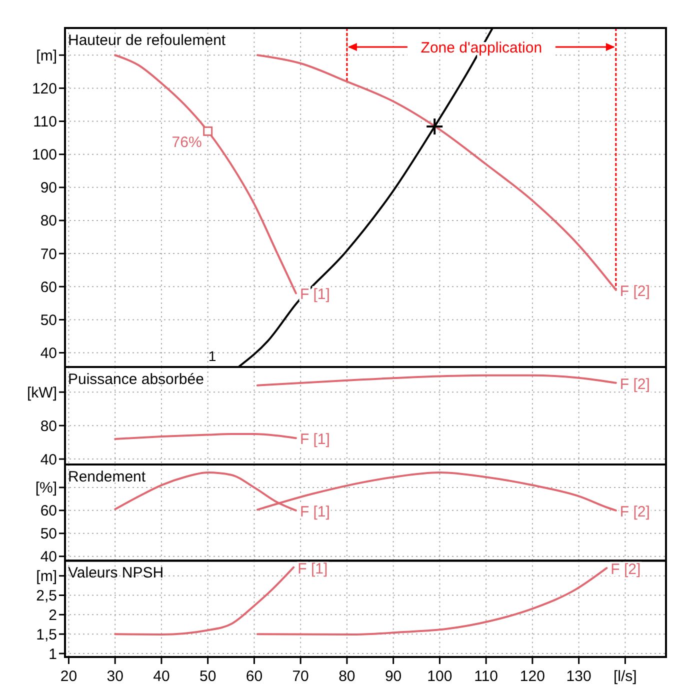 The height and width of the screenshot is (690, 699). I want to click on series-label: 1, so click(212, 356).